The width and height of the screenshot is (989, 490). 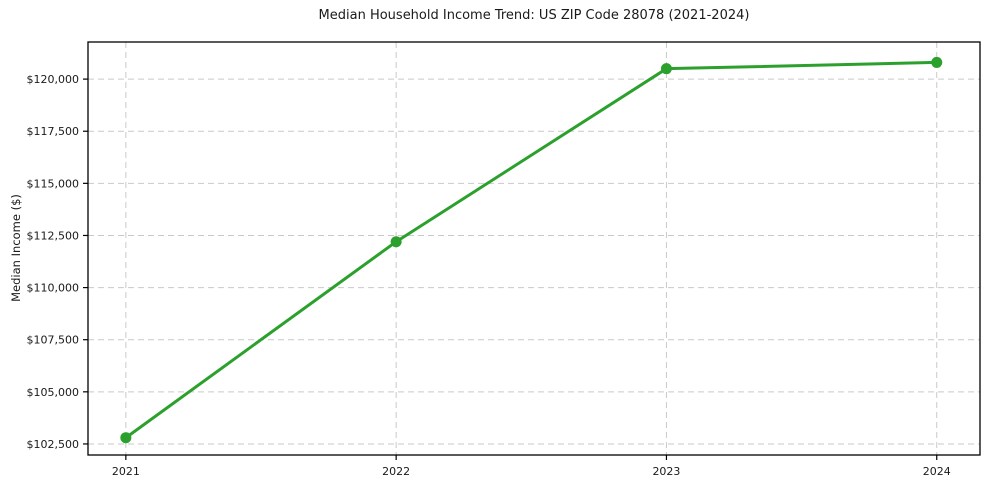 I want to click on y-tick-label: $102,500, so click(x=53, y=444).